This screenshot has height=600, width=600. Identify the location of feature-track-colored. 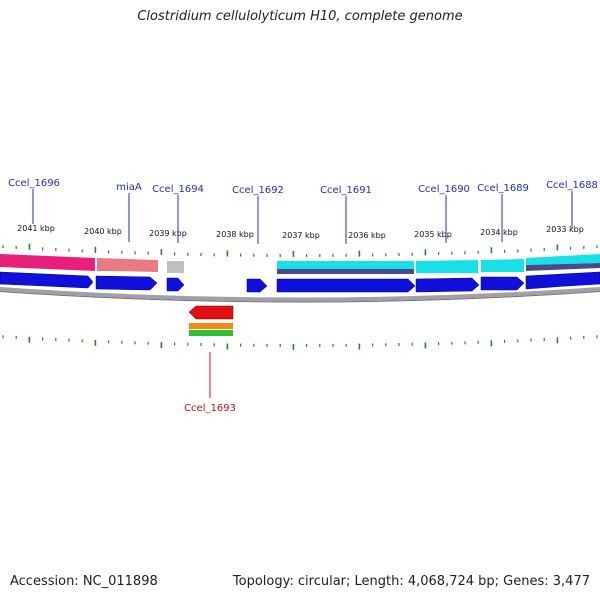
(300, 264).